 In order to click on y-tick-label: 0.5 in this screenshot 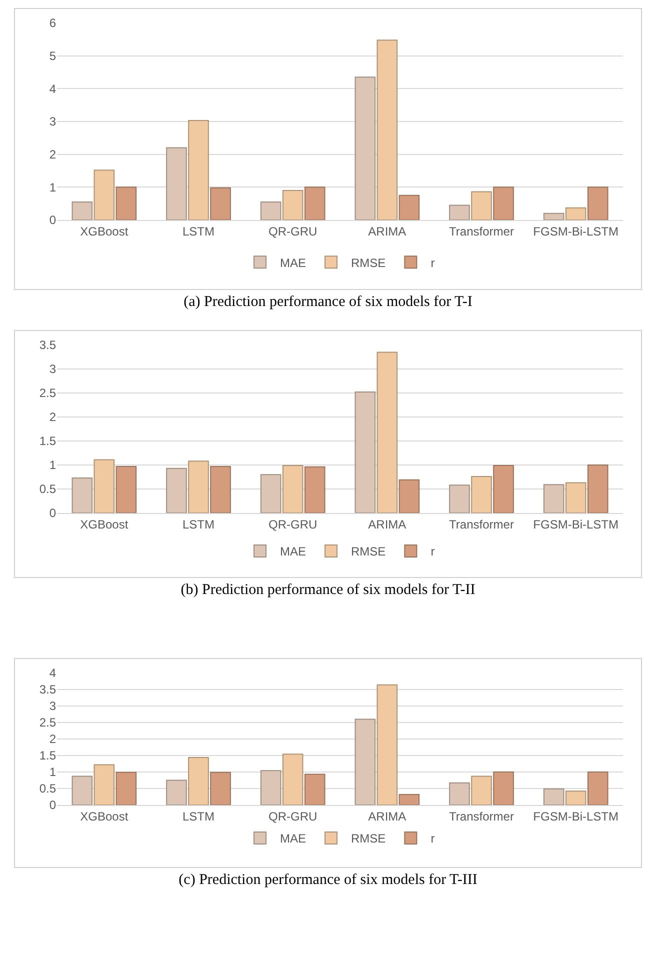, I will do `click(47, 789)`.